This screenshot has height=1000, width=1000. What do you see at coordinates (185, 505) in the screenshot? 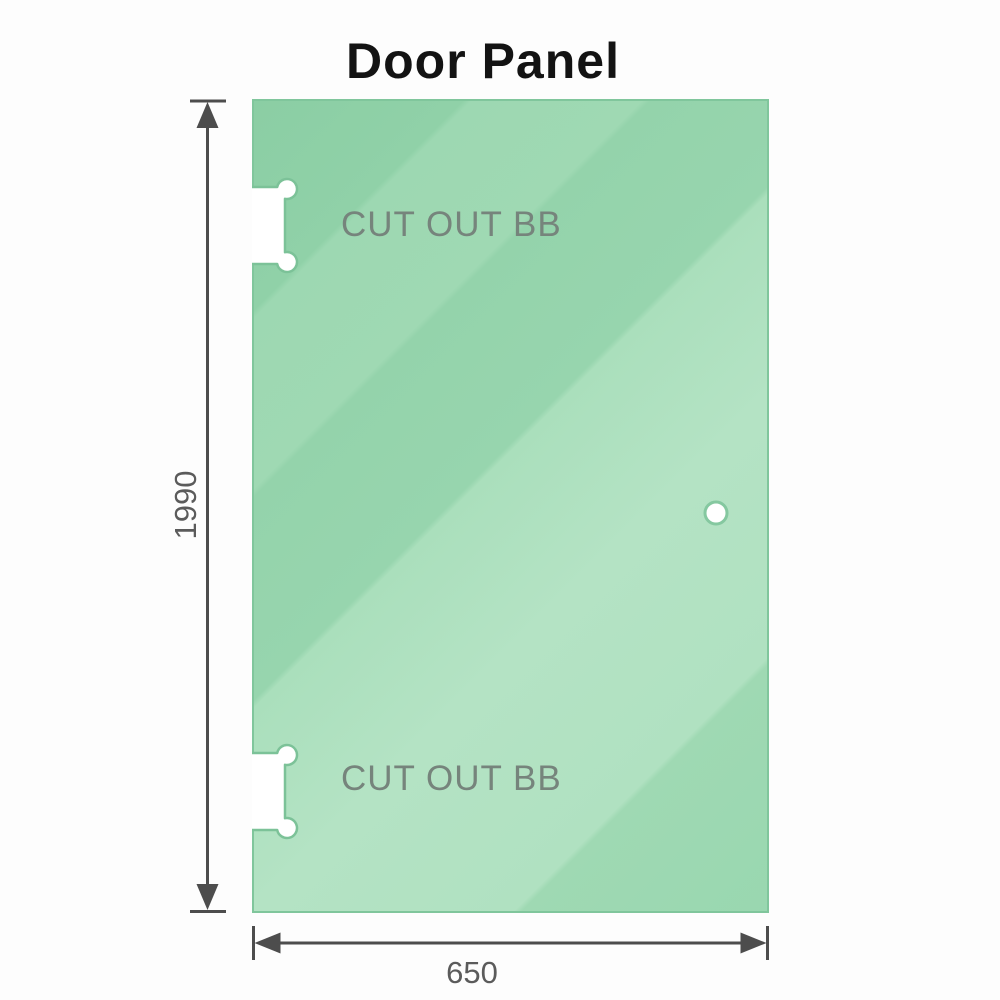
I see `height-dimension-label: 1990` at bounding box center [185, 505].